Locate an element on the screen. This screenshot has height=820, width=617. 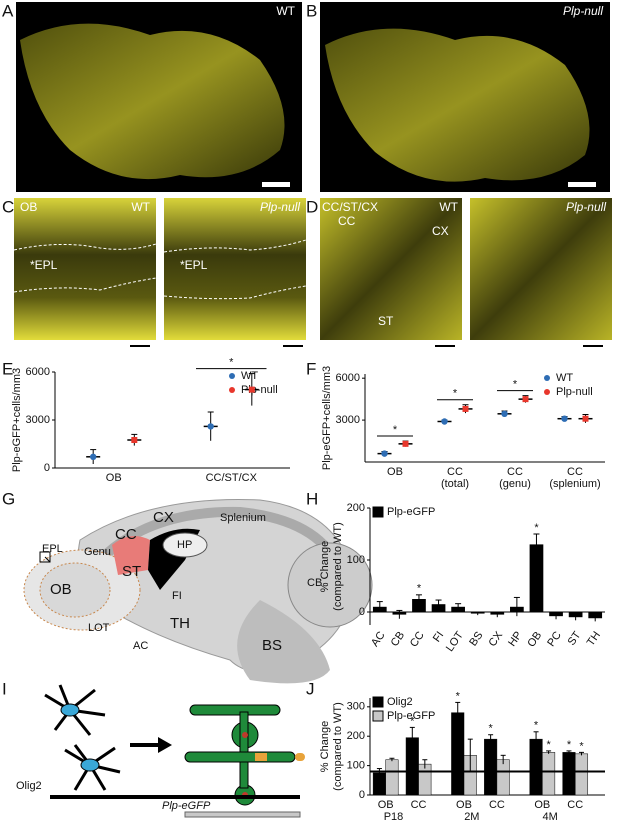
y-tick-label: 0 is located at coordinates (362, 612).